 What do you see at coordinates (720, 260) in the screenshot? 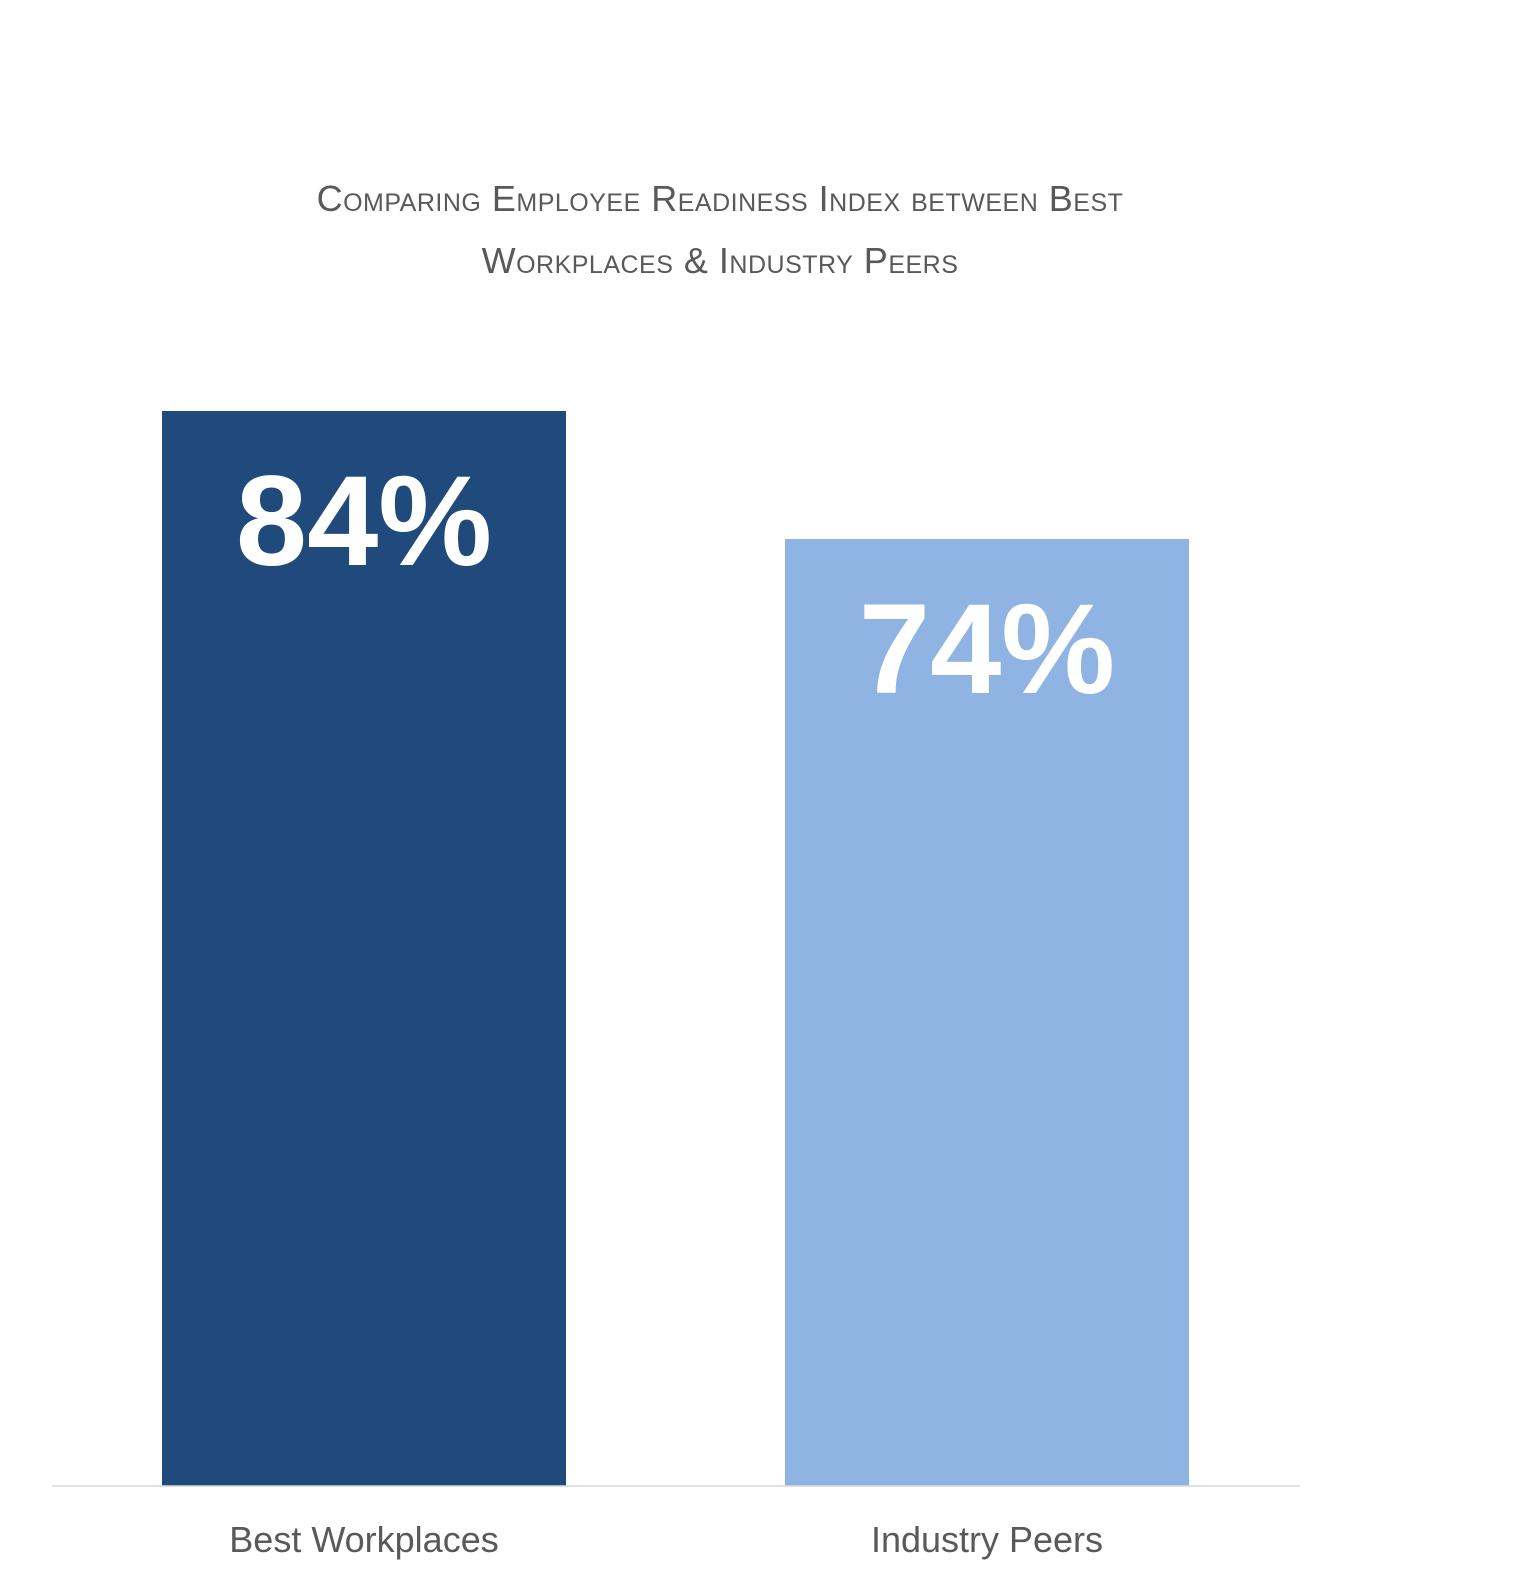
I see `chart-title-line-2: Workplaces & Industry Peers` at bounding box center [720, 260].